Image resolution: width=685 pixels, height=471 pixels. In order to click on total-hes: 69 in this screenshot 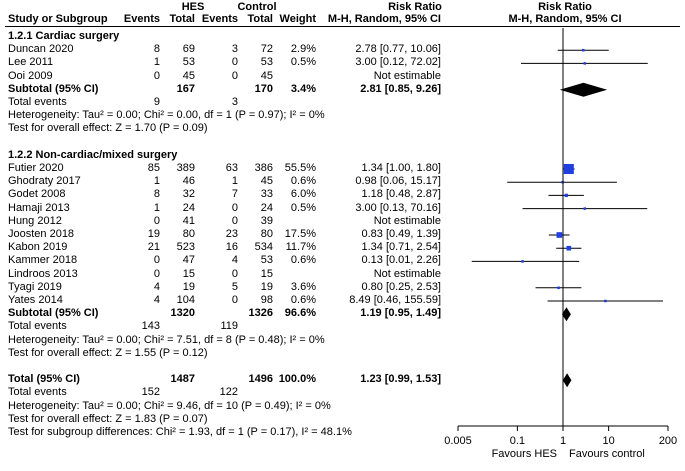, I will do `click(188, 49)`.